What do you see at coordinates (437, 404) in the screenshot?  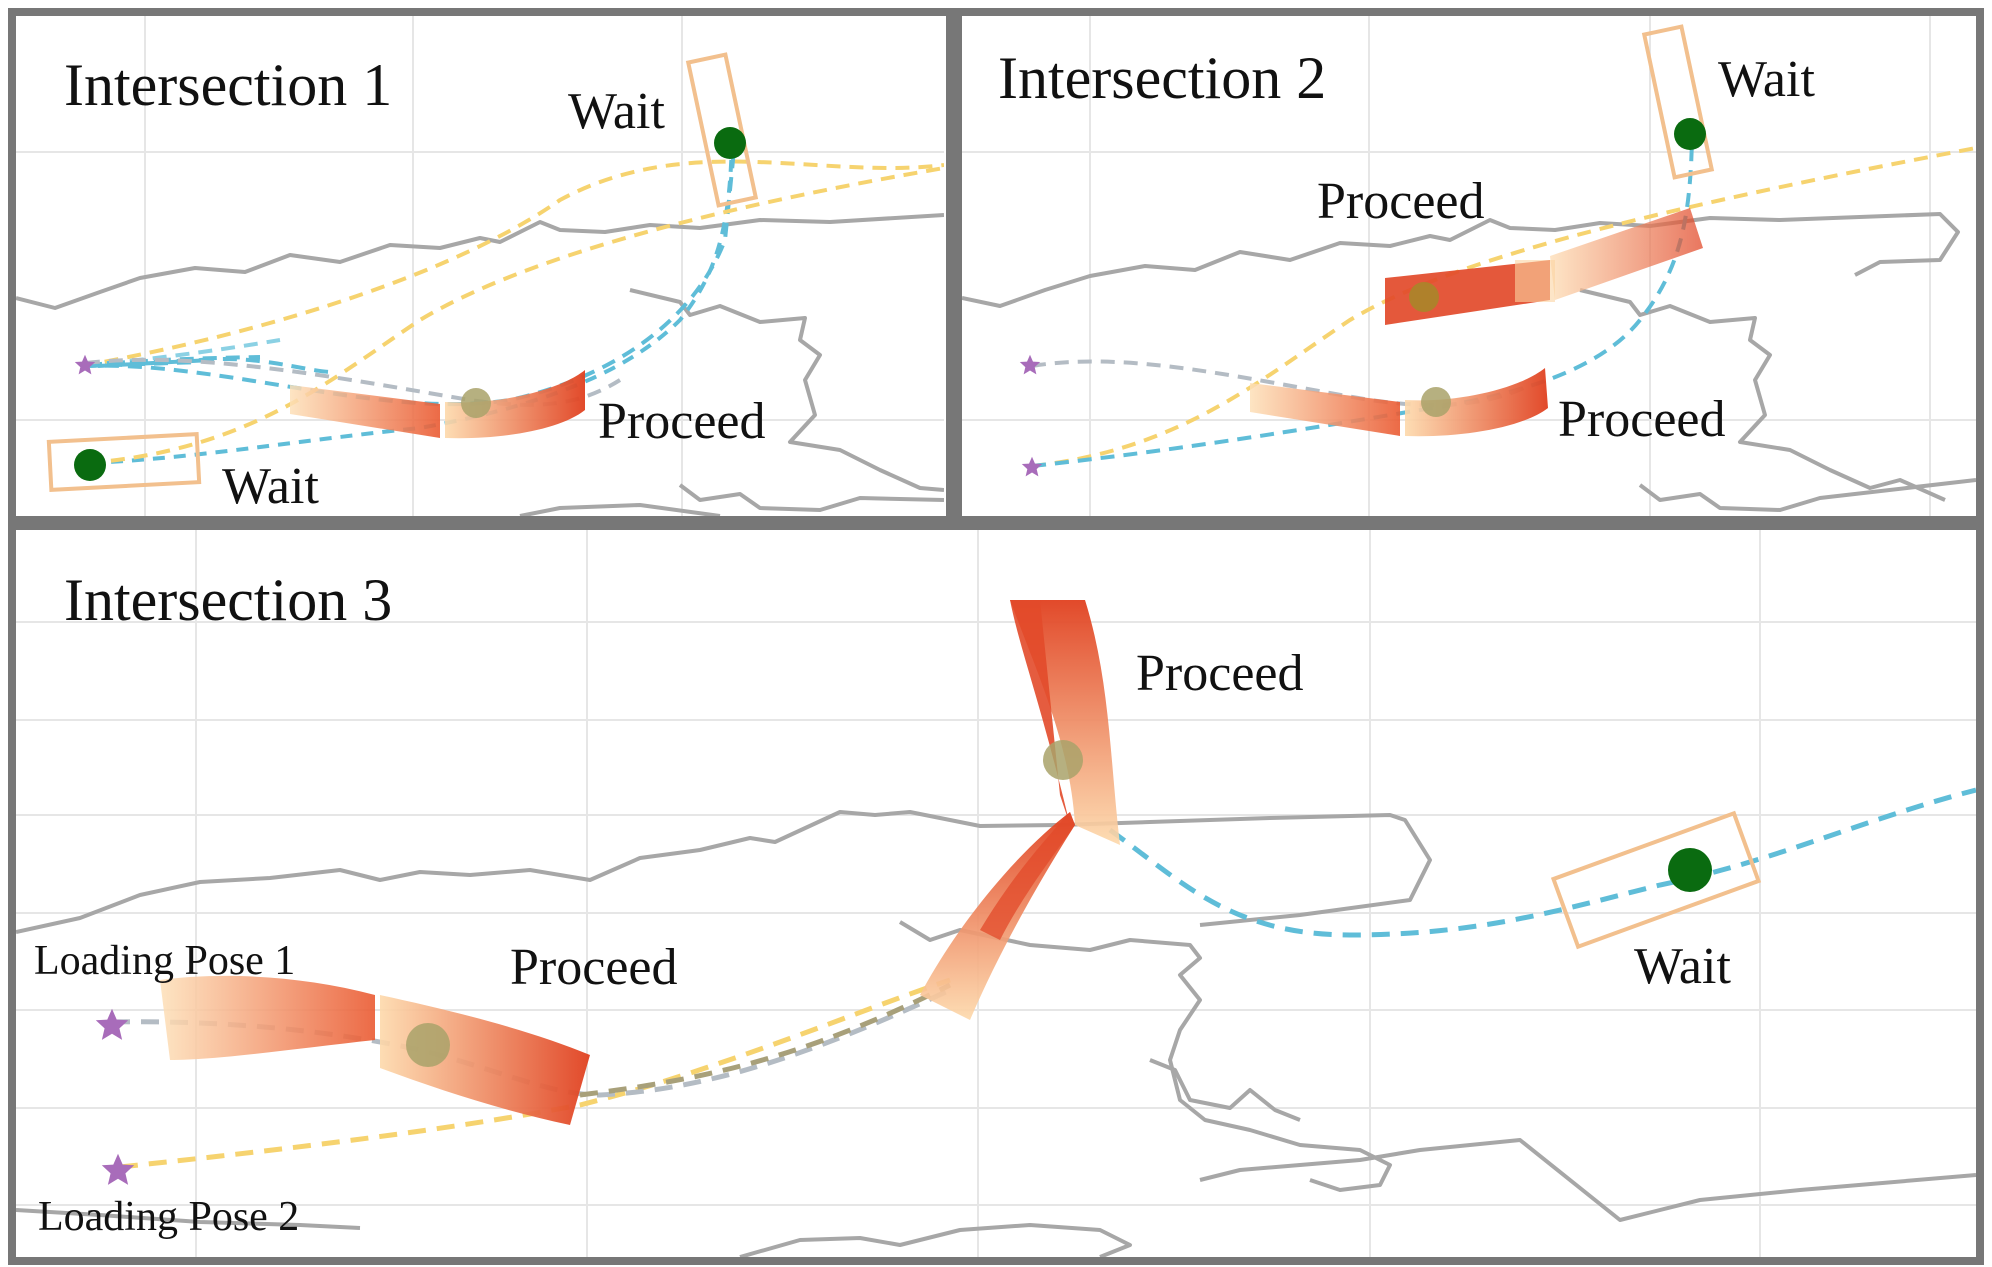 I see `vehicle-p1` at bounding box center [437, 404].